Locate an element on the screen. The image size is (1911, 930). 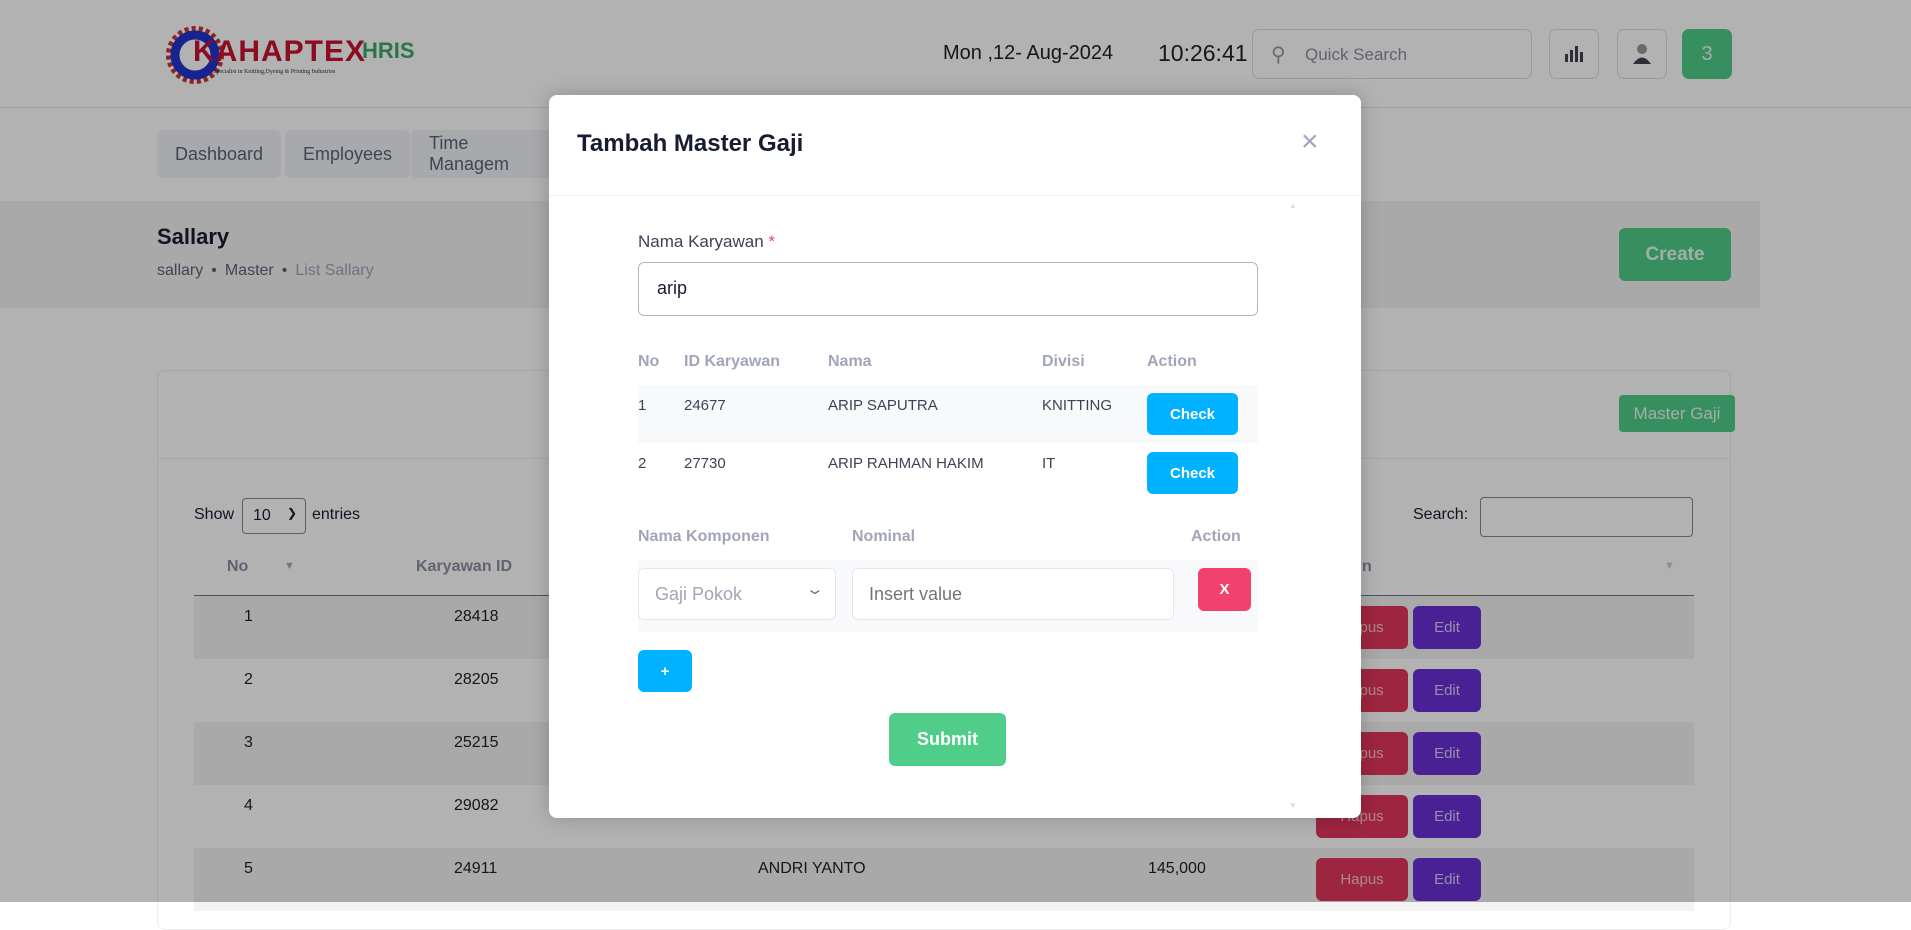
nama-karyawan-label: Nama Karyawan * is located at coordinates (707, 241).